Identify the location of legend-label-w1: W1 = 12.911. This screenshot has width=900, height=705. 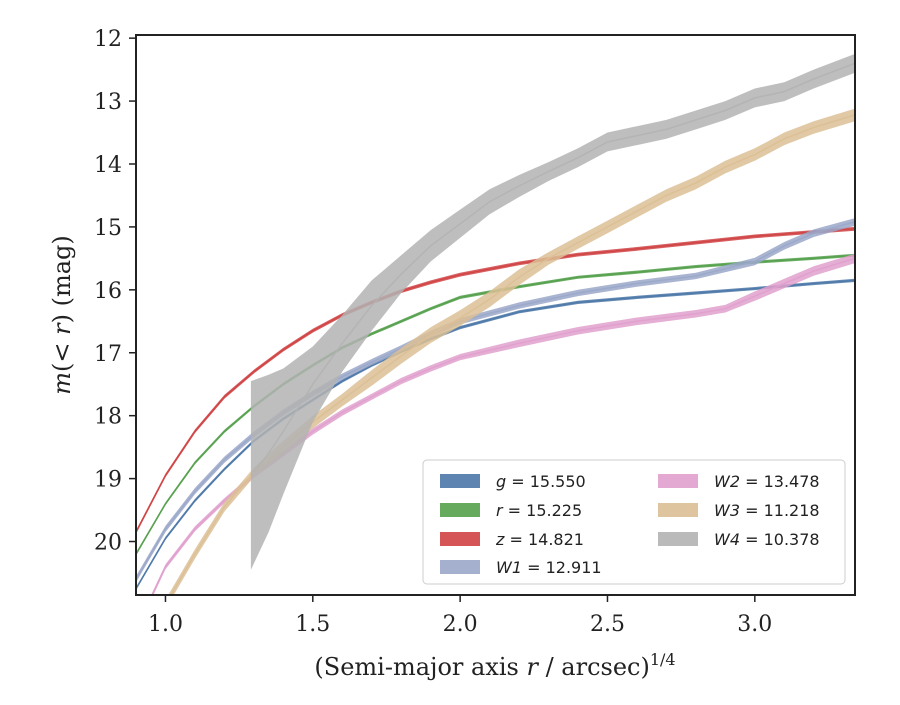
(549, 567).